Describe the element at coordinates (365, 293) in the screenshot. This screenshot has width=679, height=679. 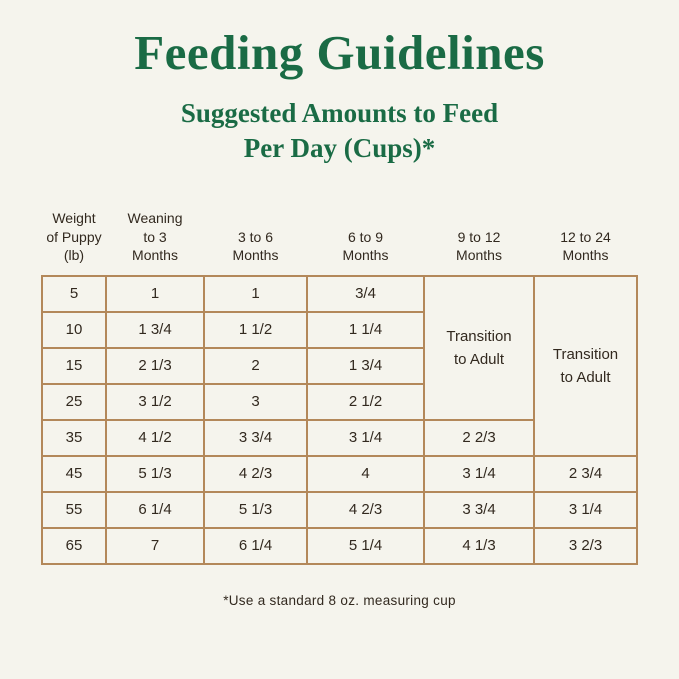
I see `cell-6-to-9: 3/4` at that location.